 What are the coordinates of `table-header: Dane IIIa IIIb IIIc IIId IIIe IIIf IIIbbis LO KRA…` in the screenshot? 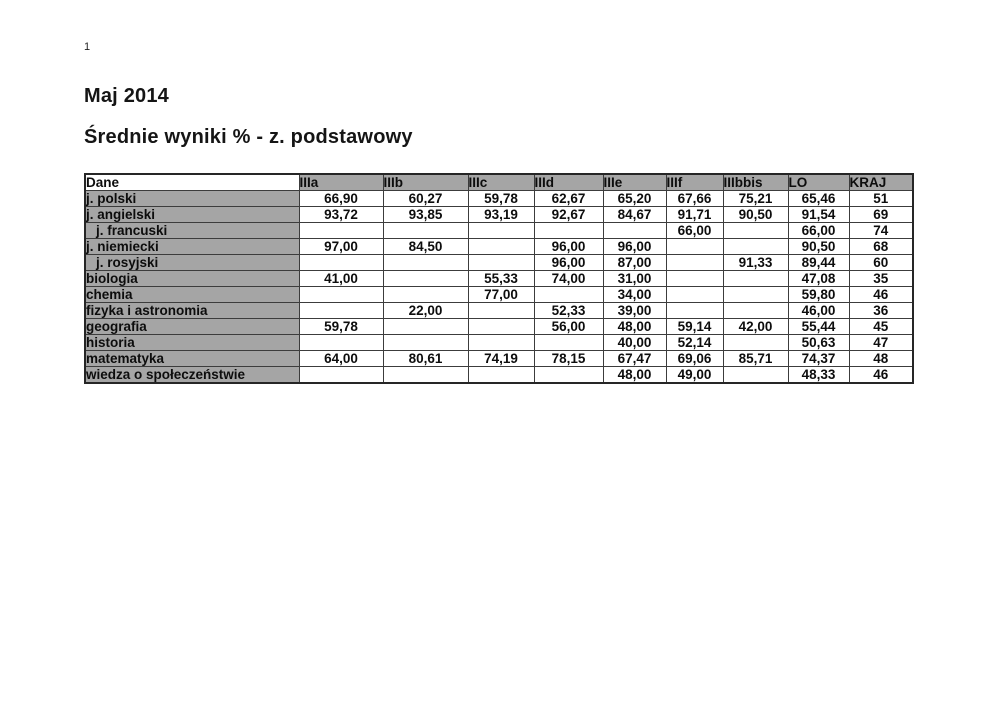 It's located at (499, 182).